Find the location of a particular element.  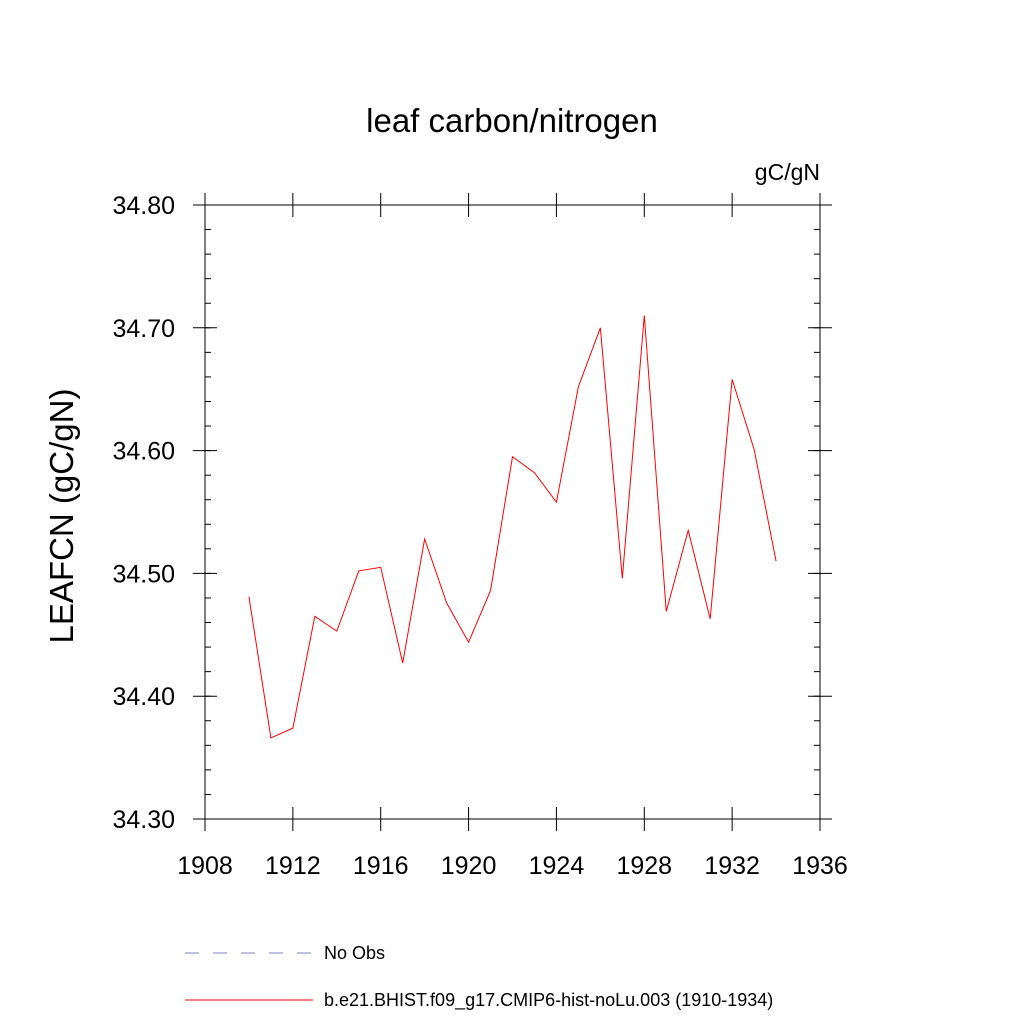

x-tick-label: 1924 is located at coordinates (557, 866).